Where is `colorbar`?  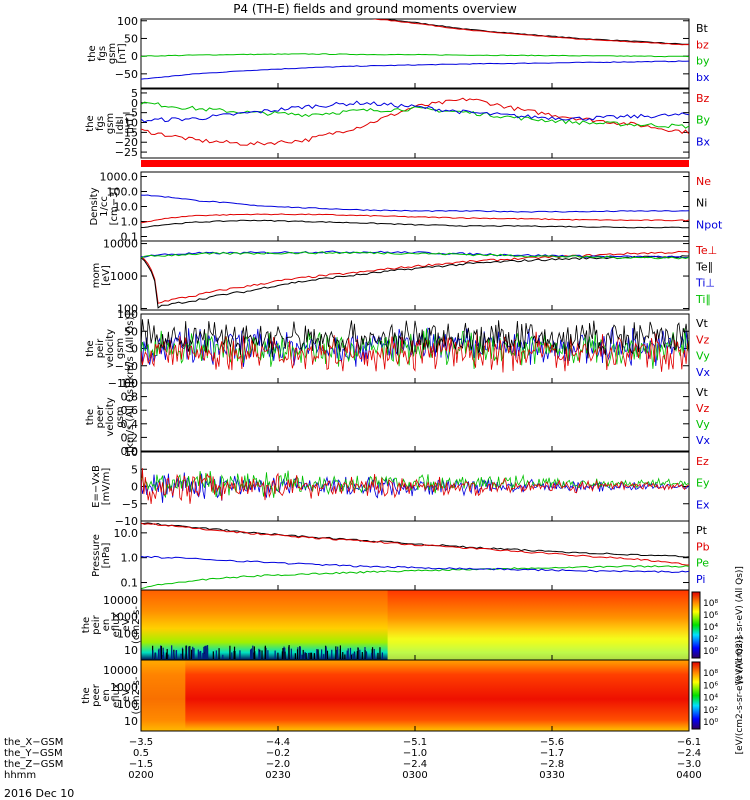
colorbar is located at coordinates (696, 625).